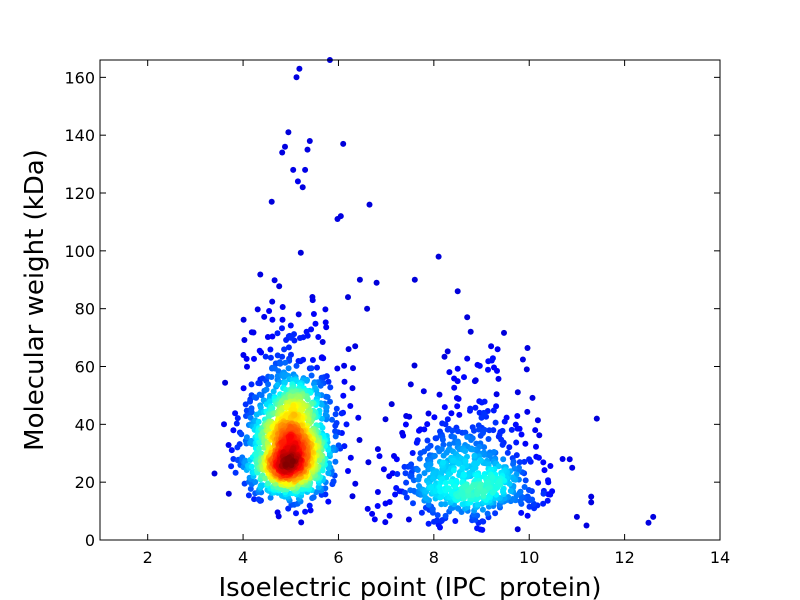 This screenshot has height=600, width=800. Describe the element at coordinates (90, 540) in the screenshot. I see `y-tick-label: 0` at that location.